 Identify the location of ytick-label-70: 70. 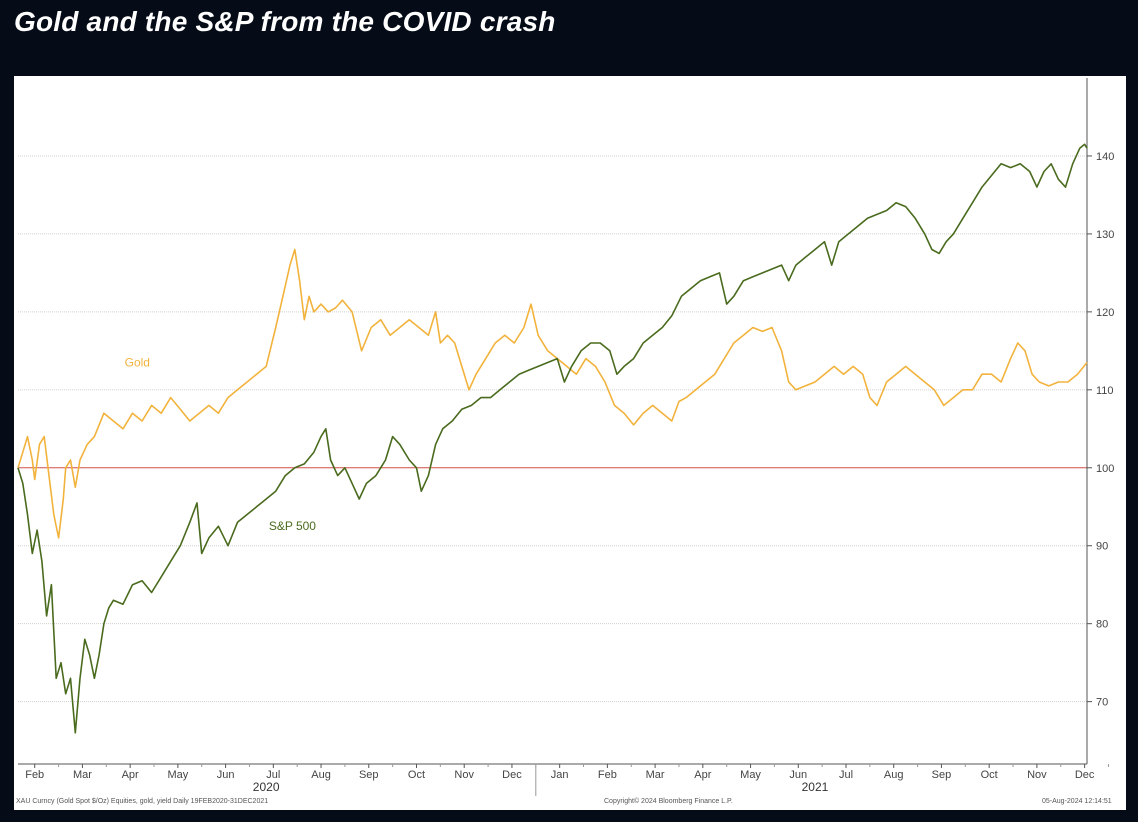
(1102, 703).